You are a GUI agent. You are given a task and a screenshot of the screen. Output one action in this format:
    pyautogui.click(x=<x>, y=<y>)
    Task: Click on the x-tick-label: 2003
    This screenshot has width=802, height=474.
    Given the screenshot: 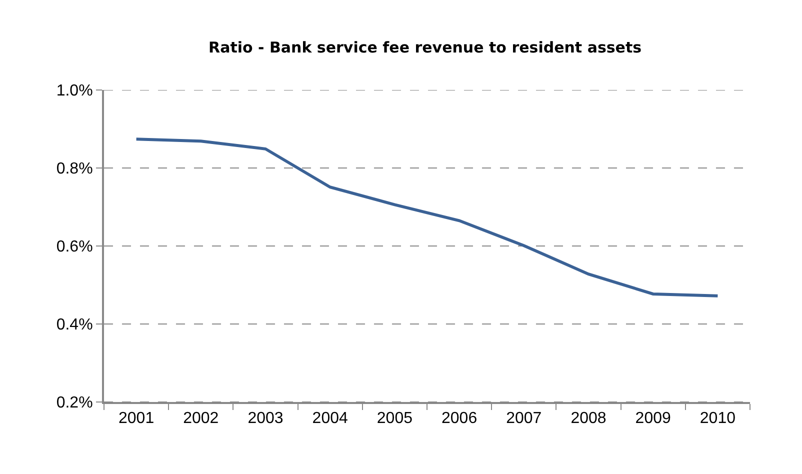 What is the action you would take?
    pyautogui.click(x=266, y=419)
    